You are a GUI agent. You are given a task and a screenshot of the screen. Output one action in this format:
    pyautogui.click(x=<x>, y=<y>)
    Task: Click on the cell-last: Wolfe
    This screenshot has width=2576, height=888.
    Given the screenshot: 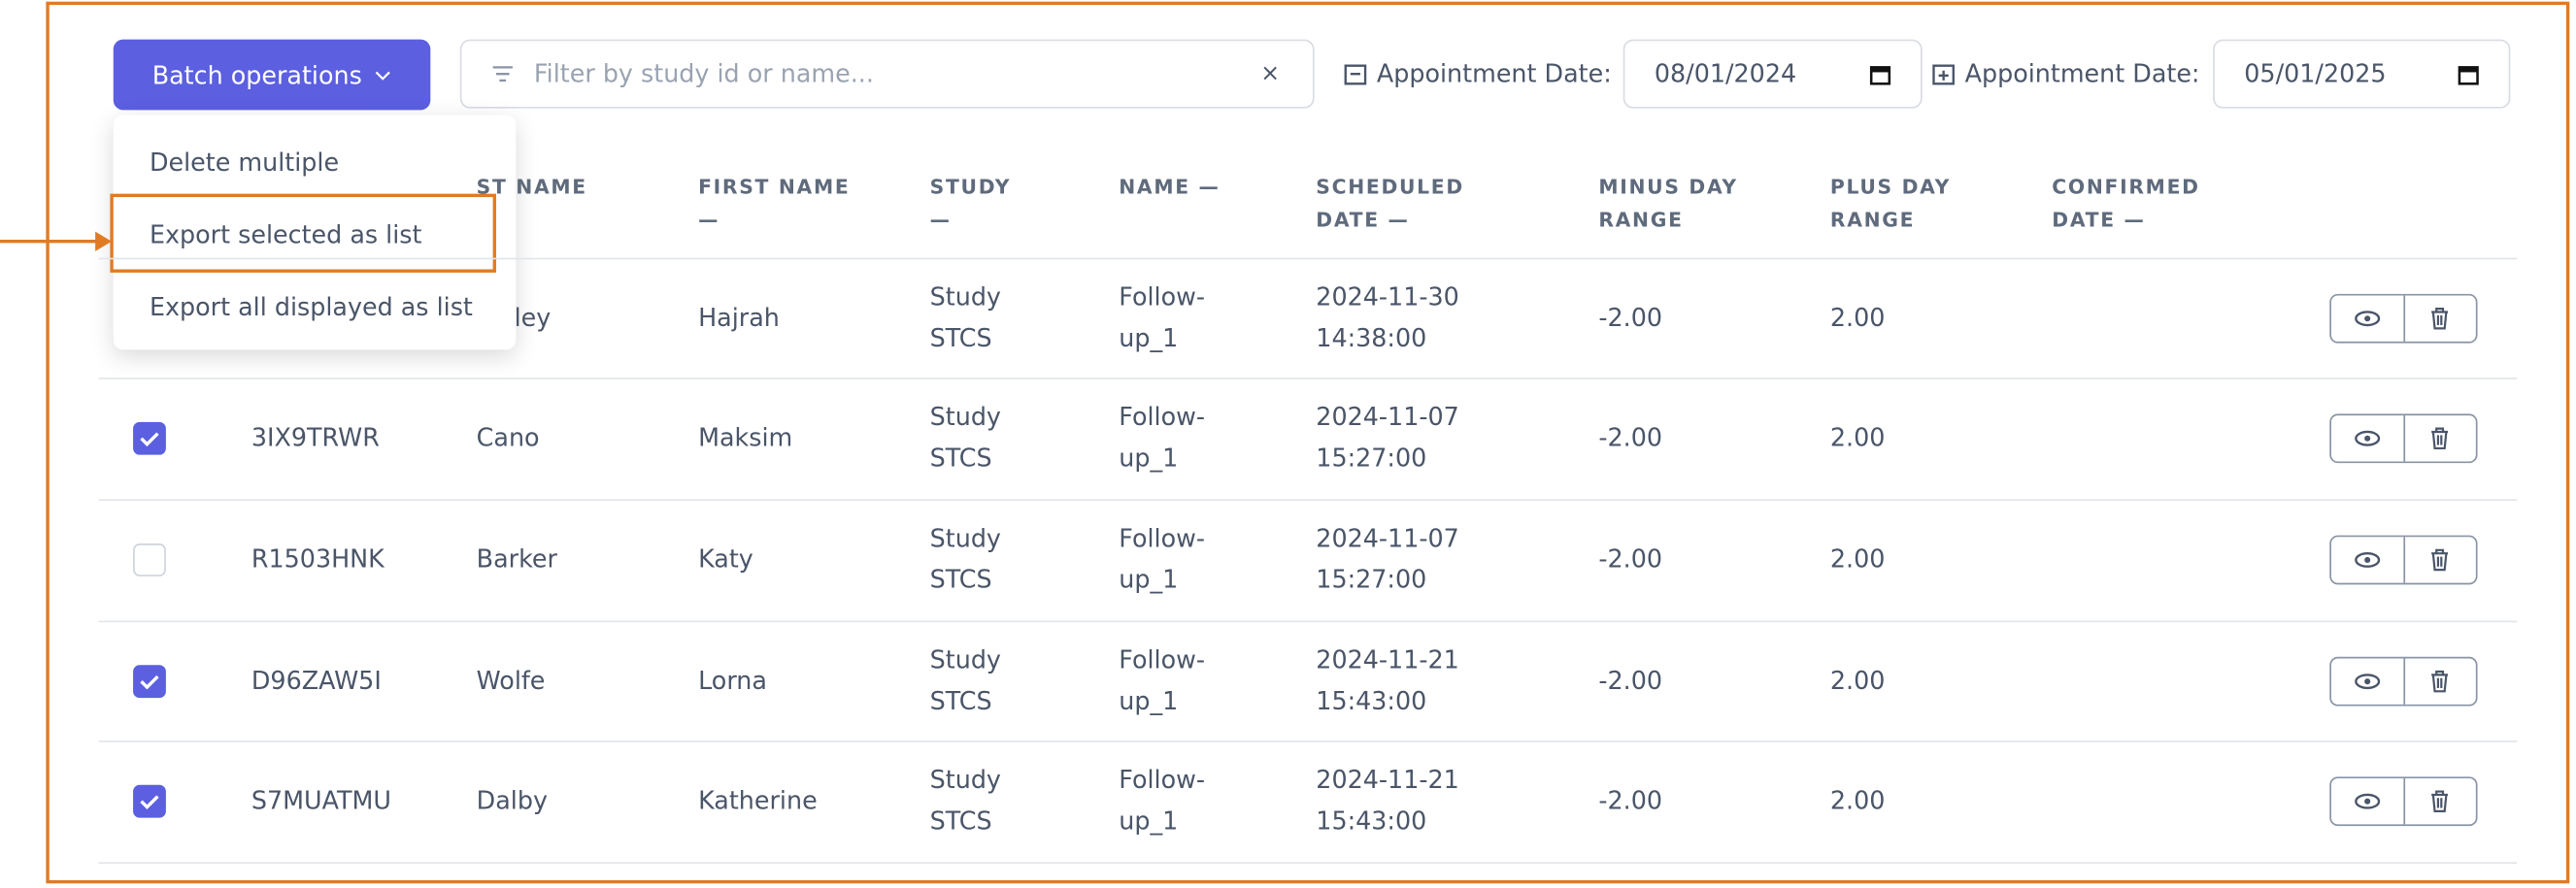 What is the action you would take?
    pyautogui.click(x=511, y=681)
    